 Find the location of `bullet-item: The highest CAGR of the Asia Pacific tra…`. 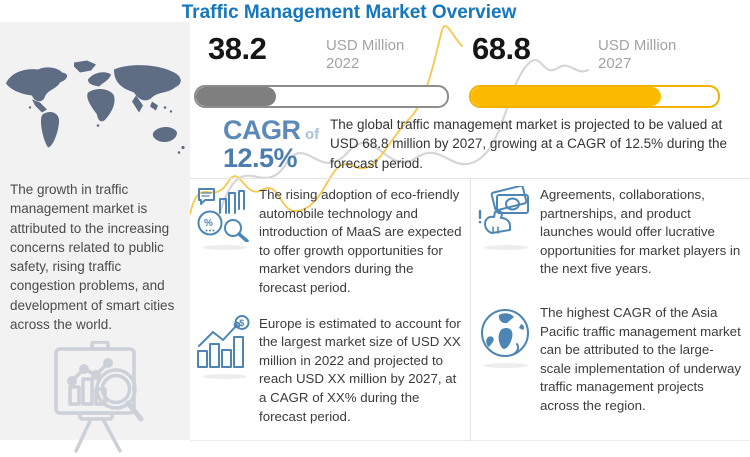

bullet-item: The highest CAGR of the Asia Pacific tra… is located at coordinates (610, 356).